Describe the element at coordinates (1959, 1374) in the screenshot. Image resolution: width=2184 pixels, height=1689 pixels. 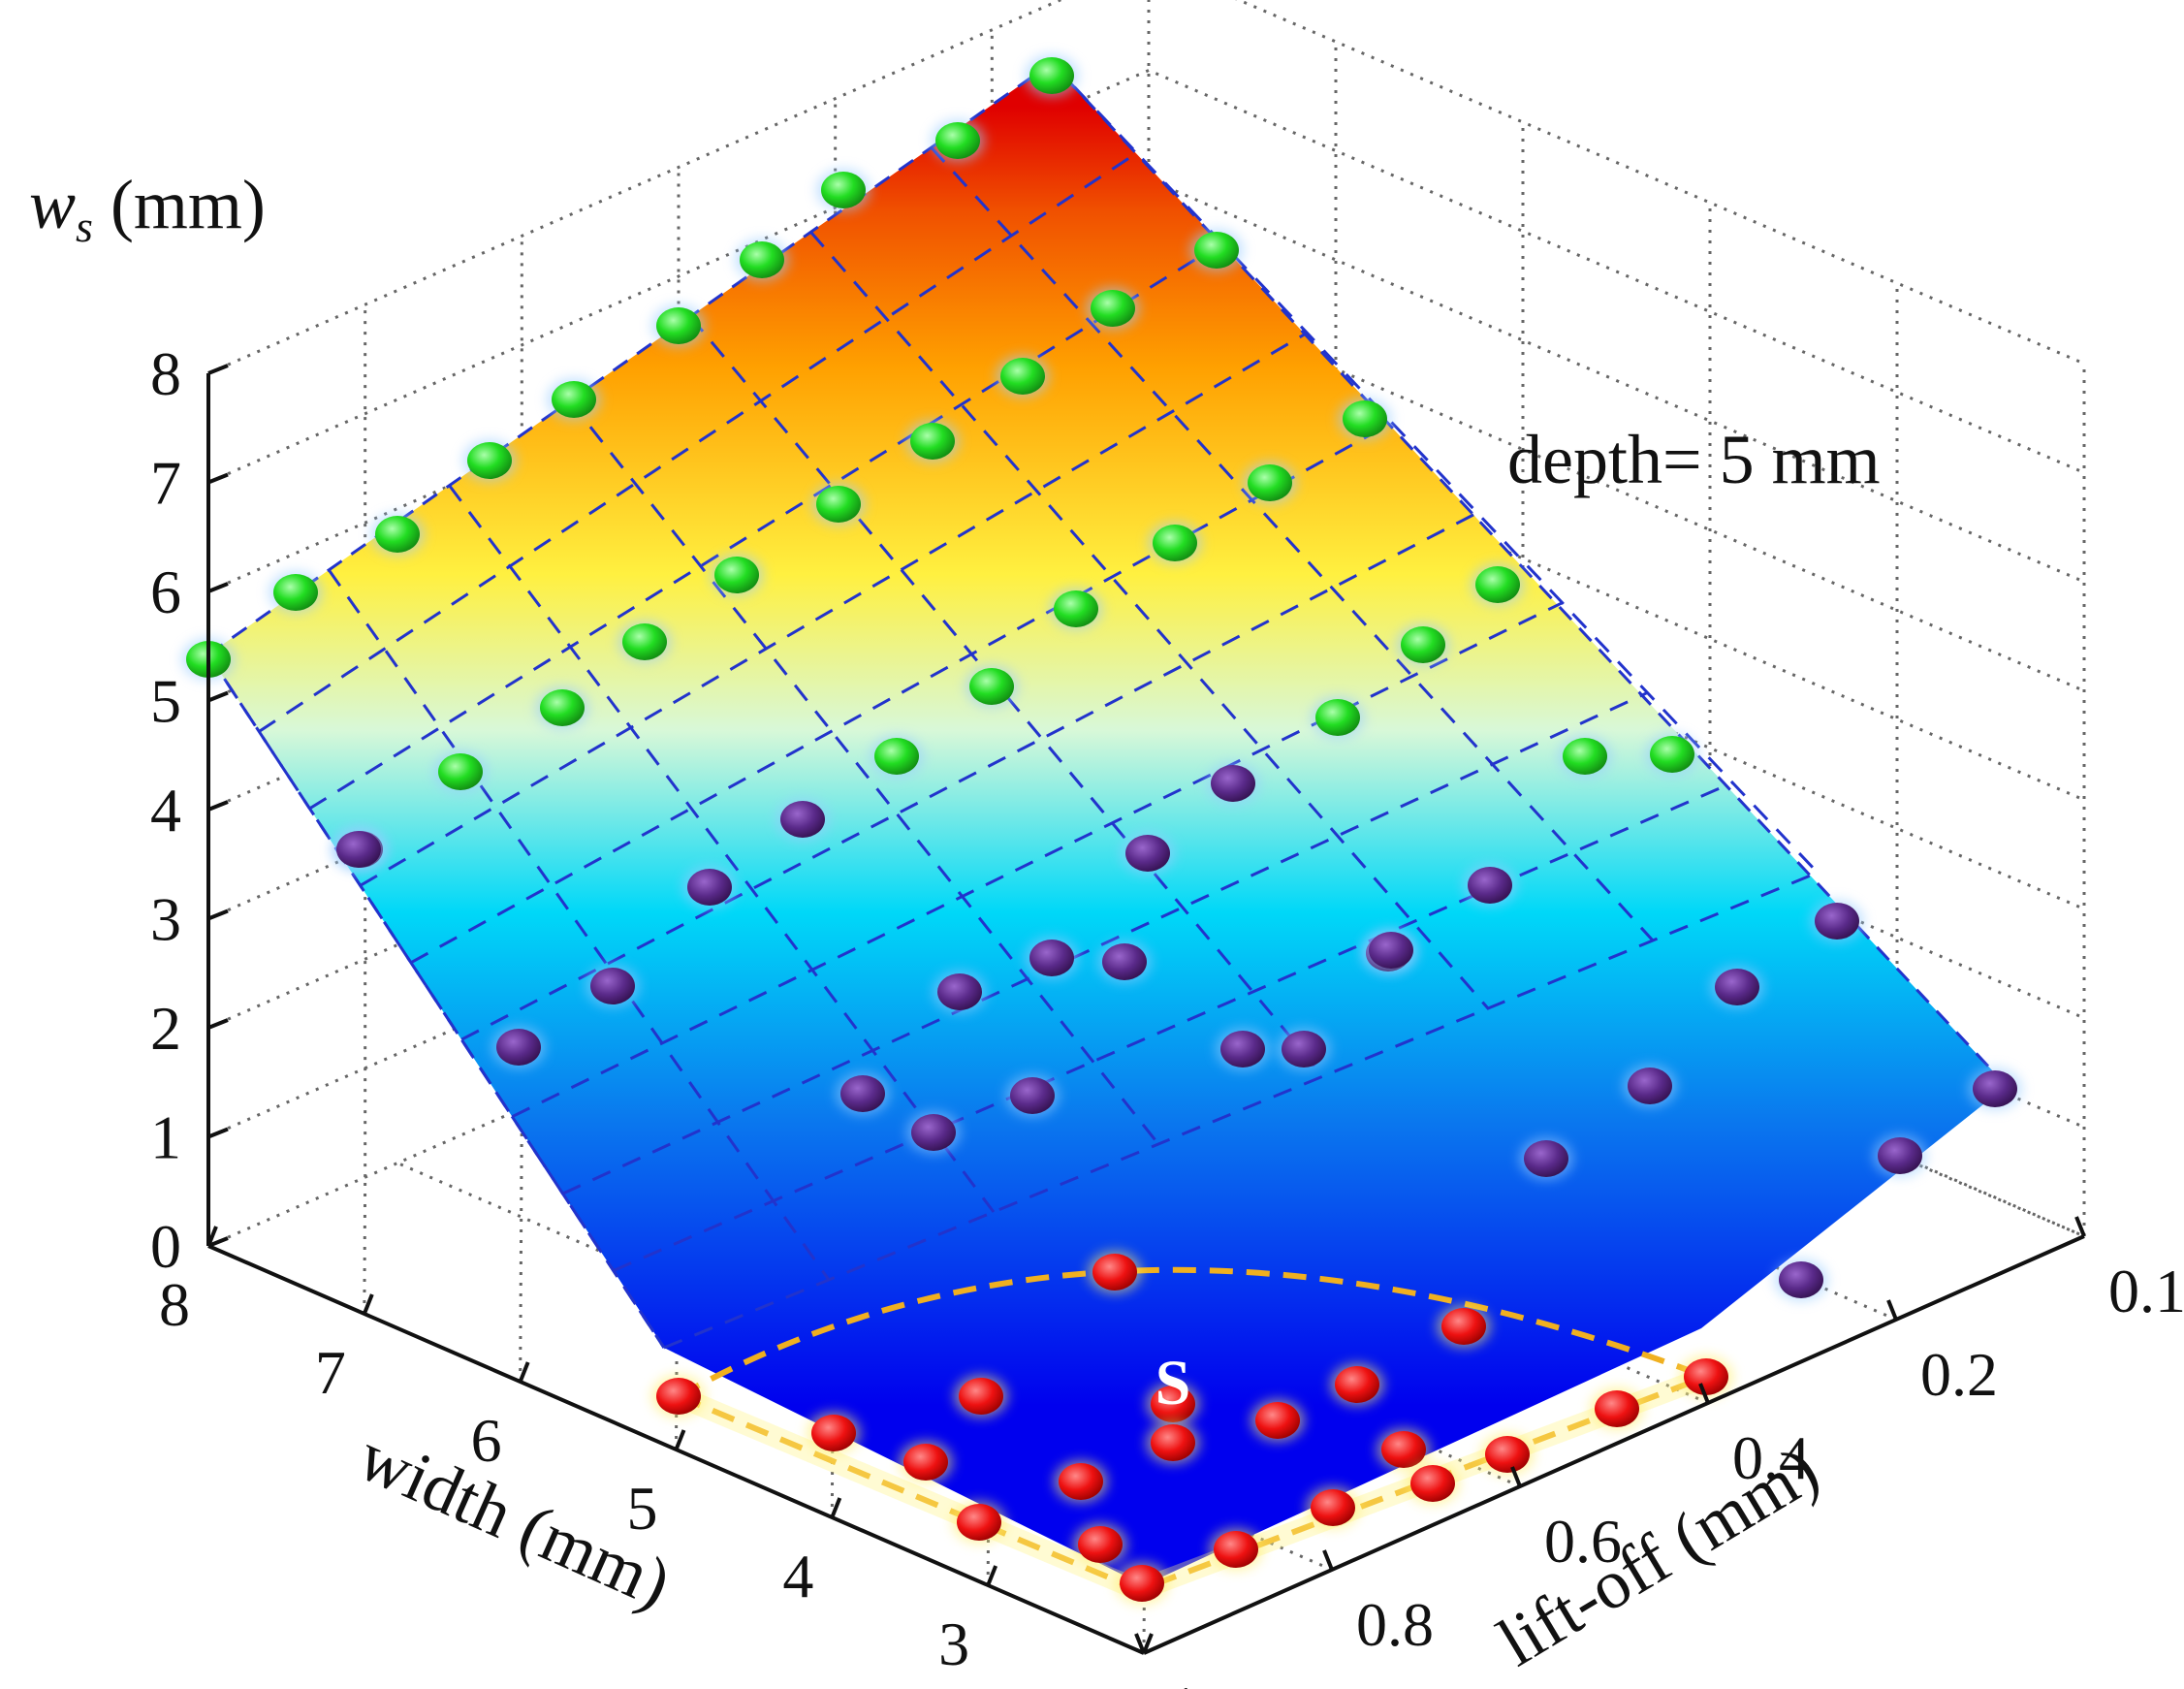
I see `liftoff-tick-label: 0.2` at that location.